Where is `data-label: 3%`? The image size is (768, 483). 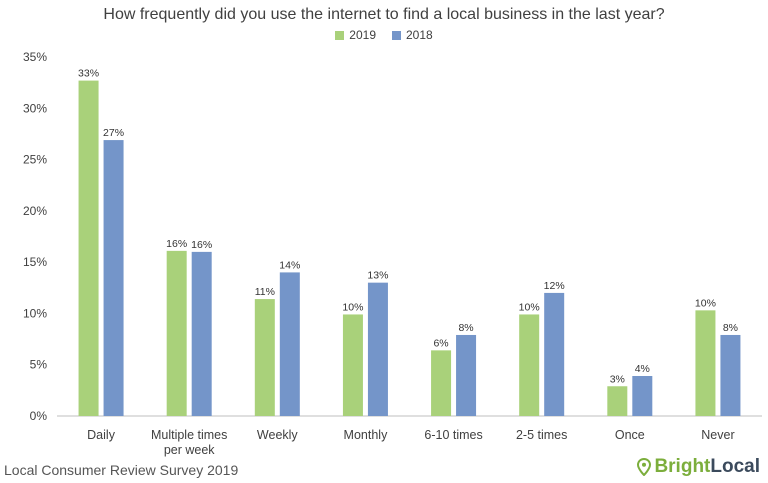 data-label: 3% is located at coordinates (617, 379).